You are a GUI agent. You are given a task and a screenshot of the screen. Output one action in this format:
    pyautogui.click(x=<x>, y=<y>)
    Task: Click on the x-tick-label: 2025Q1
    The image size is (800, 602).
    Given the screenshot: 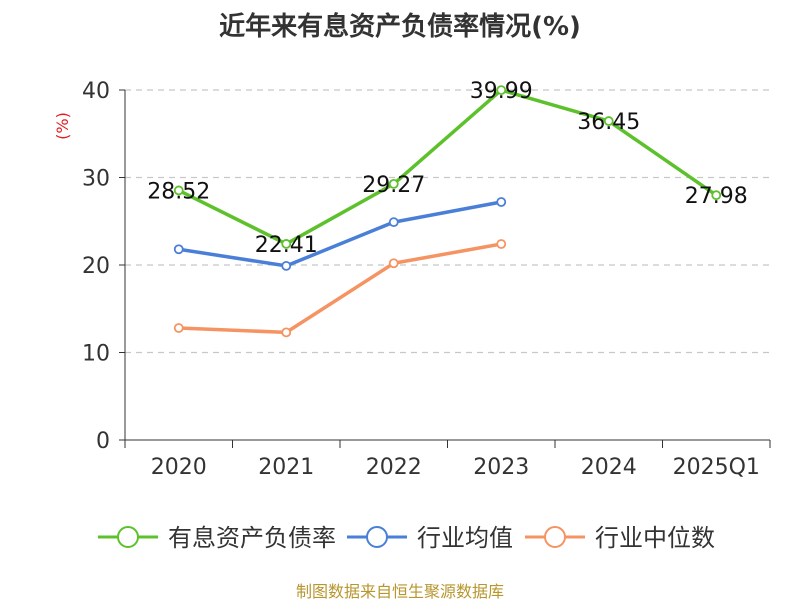 What is the action you would take?
    pyautogui.click(x=716, y=467)
    